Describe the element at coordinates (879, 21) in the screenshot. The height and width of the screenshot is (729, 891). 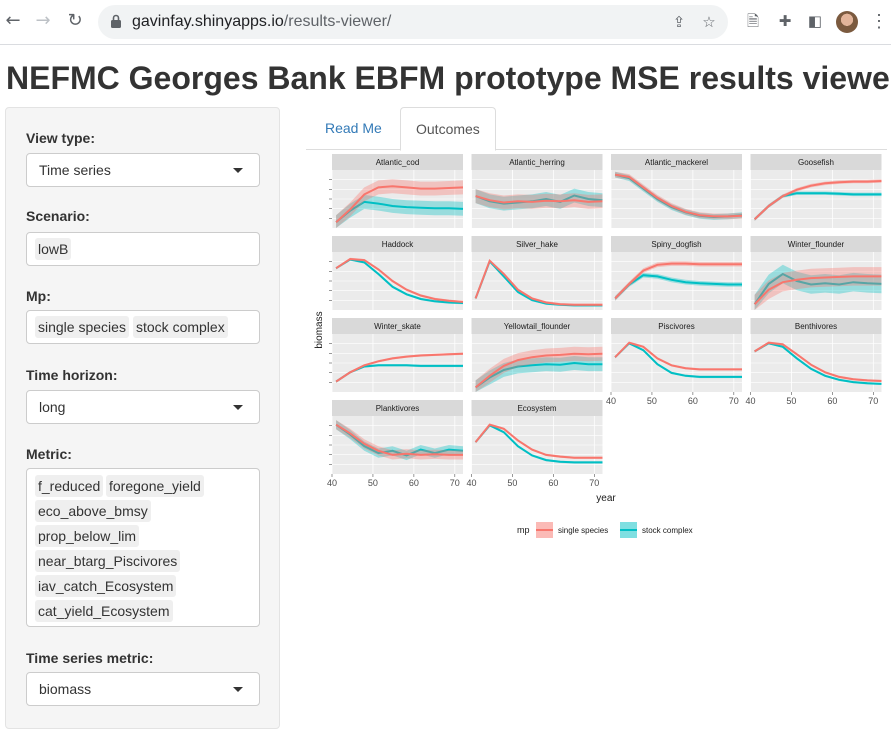
I see `more-vert-icon: ⋮` at that location.